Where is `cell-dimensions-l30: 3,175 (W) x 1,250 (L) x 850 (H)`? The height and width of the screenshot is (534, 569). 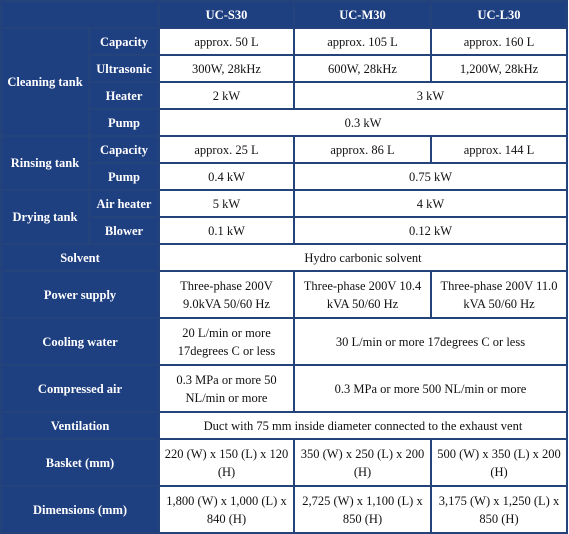 cell-dimensions-l30: 3,175 (W) x 1,250 (L) x 850 (H) is located at coordinates (499, 509).